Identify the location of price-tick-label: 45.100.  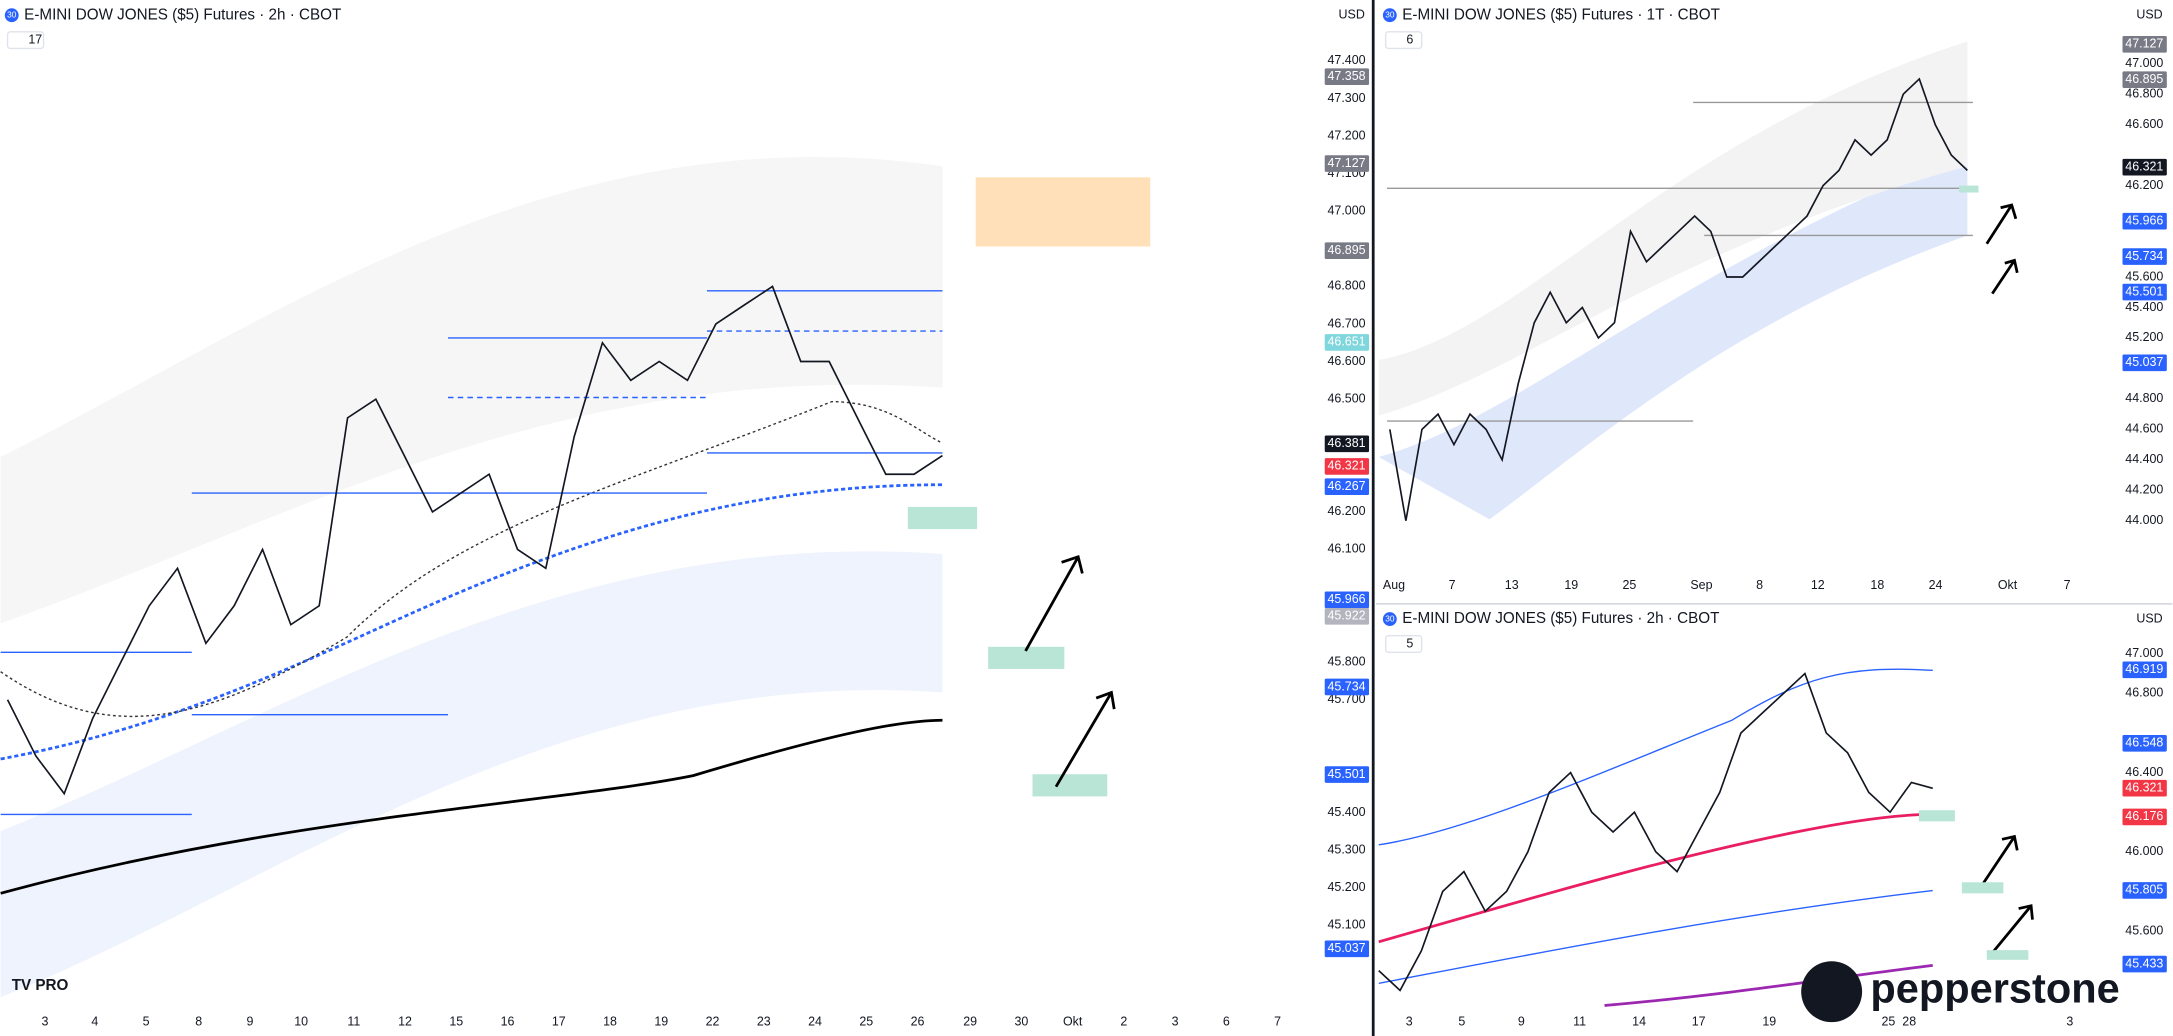
(1346, 924).